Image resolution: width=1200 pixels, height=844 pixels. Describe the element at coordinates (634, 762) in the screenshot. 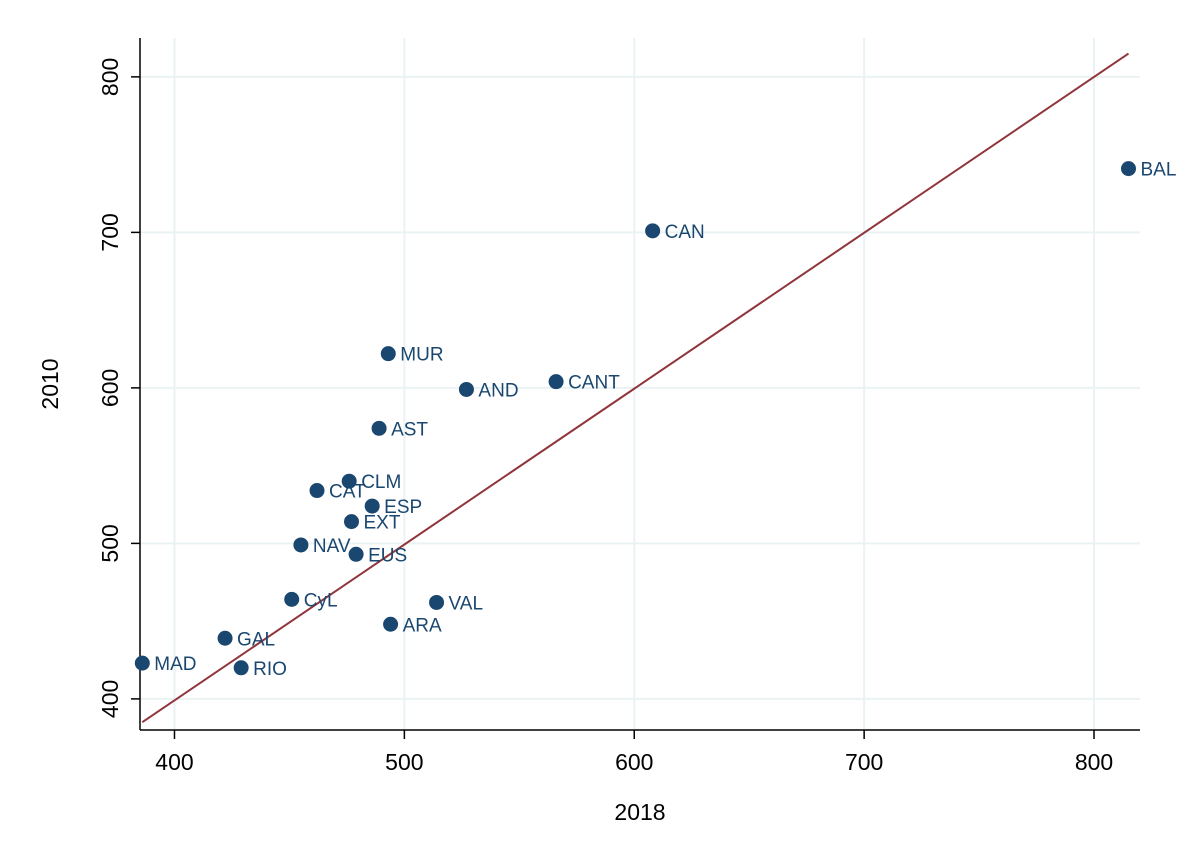

I see `x-tick-label-600: 600` at that location.